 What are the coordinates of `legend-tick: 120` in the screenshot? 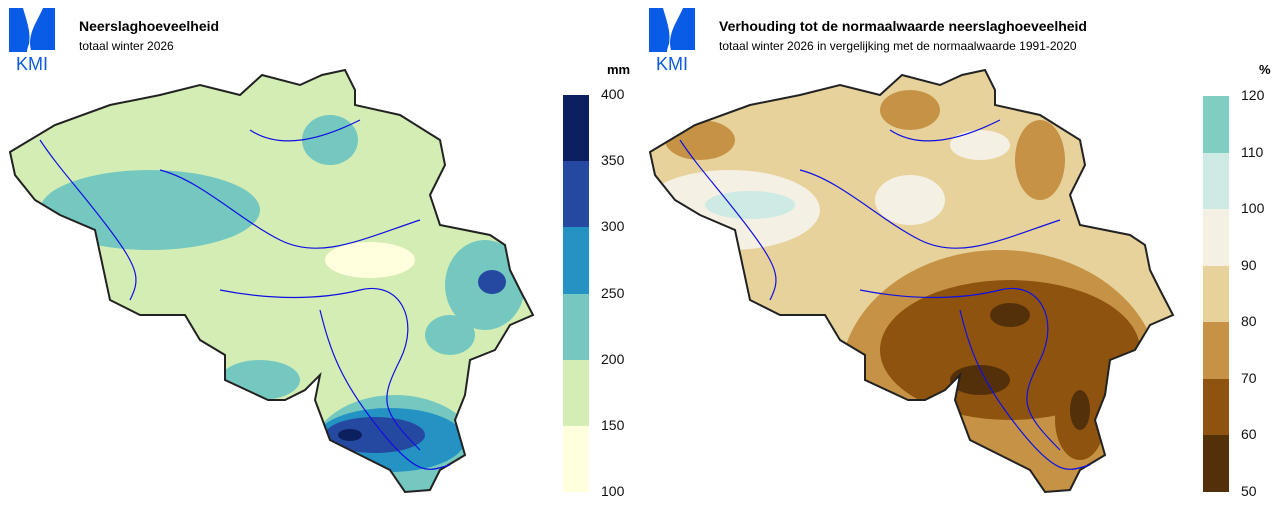 It's located at (1253, 95).